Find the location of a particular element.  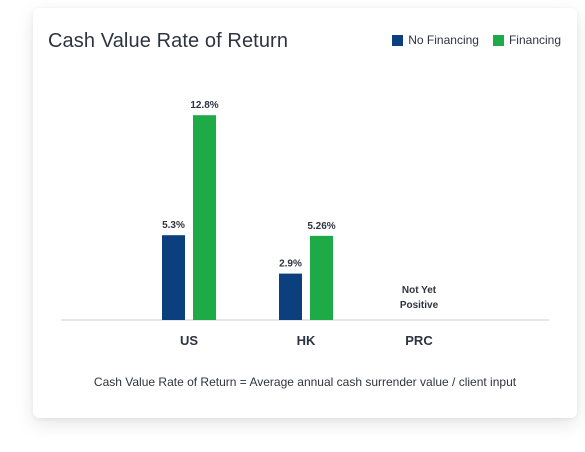

data-label-us-financing: 12.8% is located at coordinates (204, 105).